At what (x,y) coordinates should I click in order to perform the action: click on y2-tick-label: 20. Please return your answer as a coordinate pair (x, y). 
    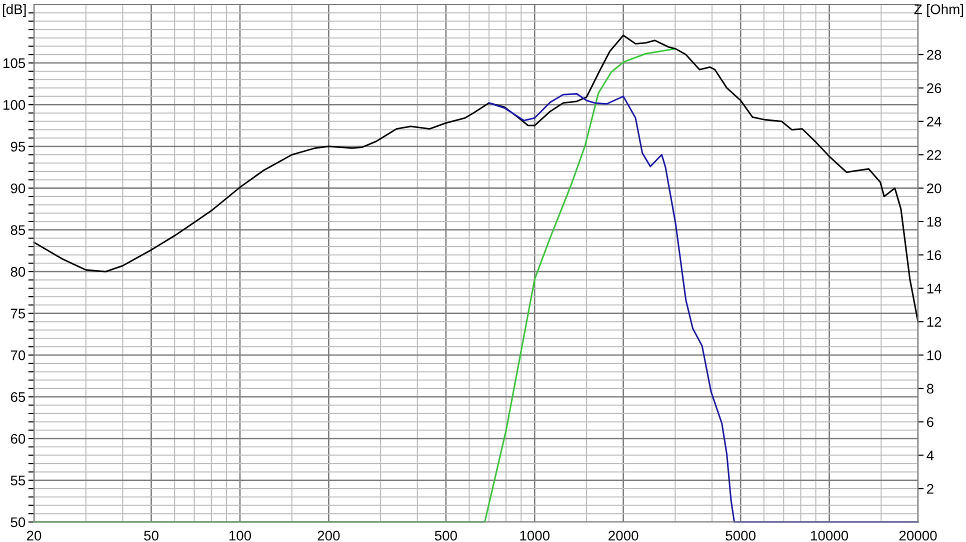
    Looking at the image, I should click on (934, 188).